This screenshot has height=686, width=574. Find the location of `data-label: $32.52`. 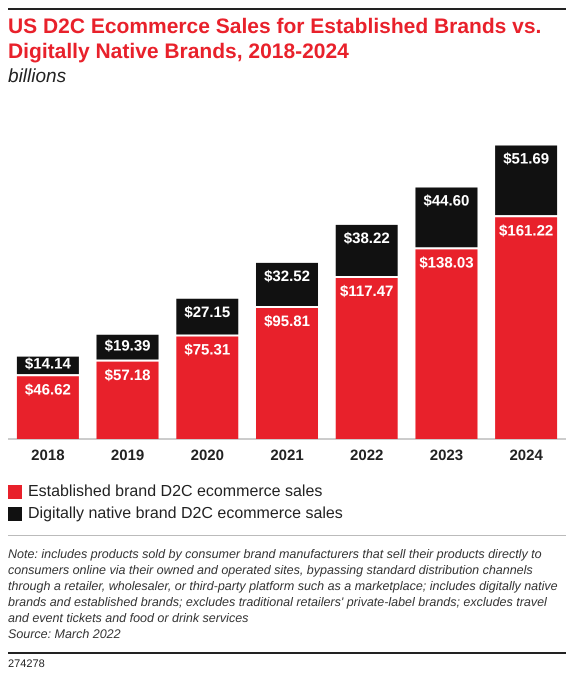

data-label: $32.52 is located at coordinates (287, 277).